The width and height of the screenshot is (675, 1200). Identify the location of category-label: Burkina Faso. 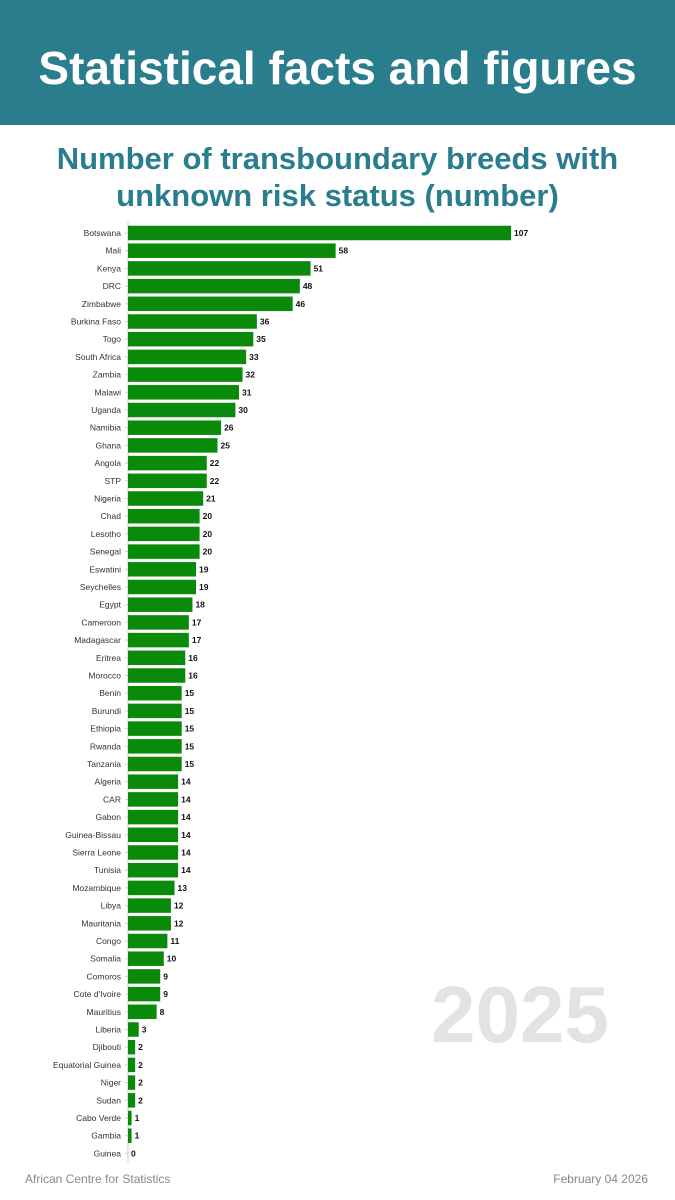
(96, 322).